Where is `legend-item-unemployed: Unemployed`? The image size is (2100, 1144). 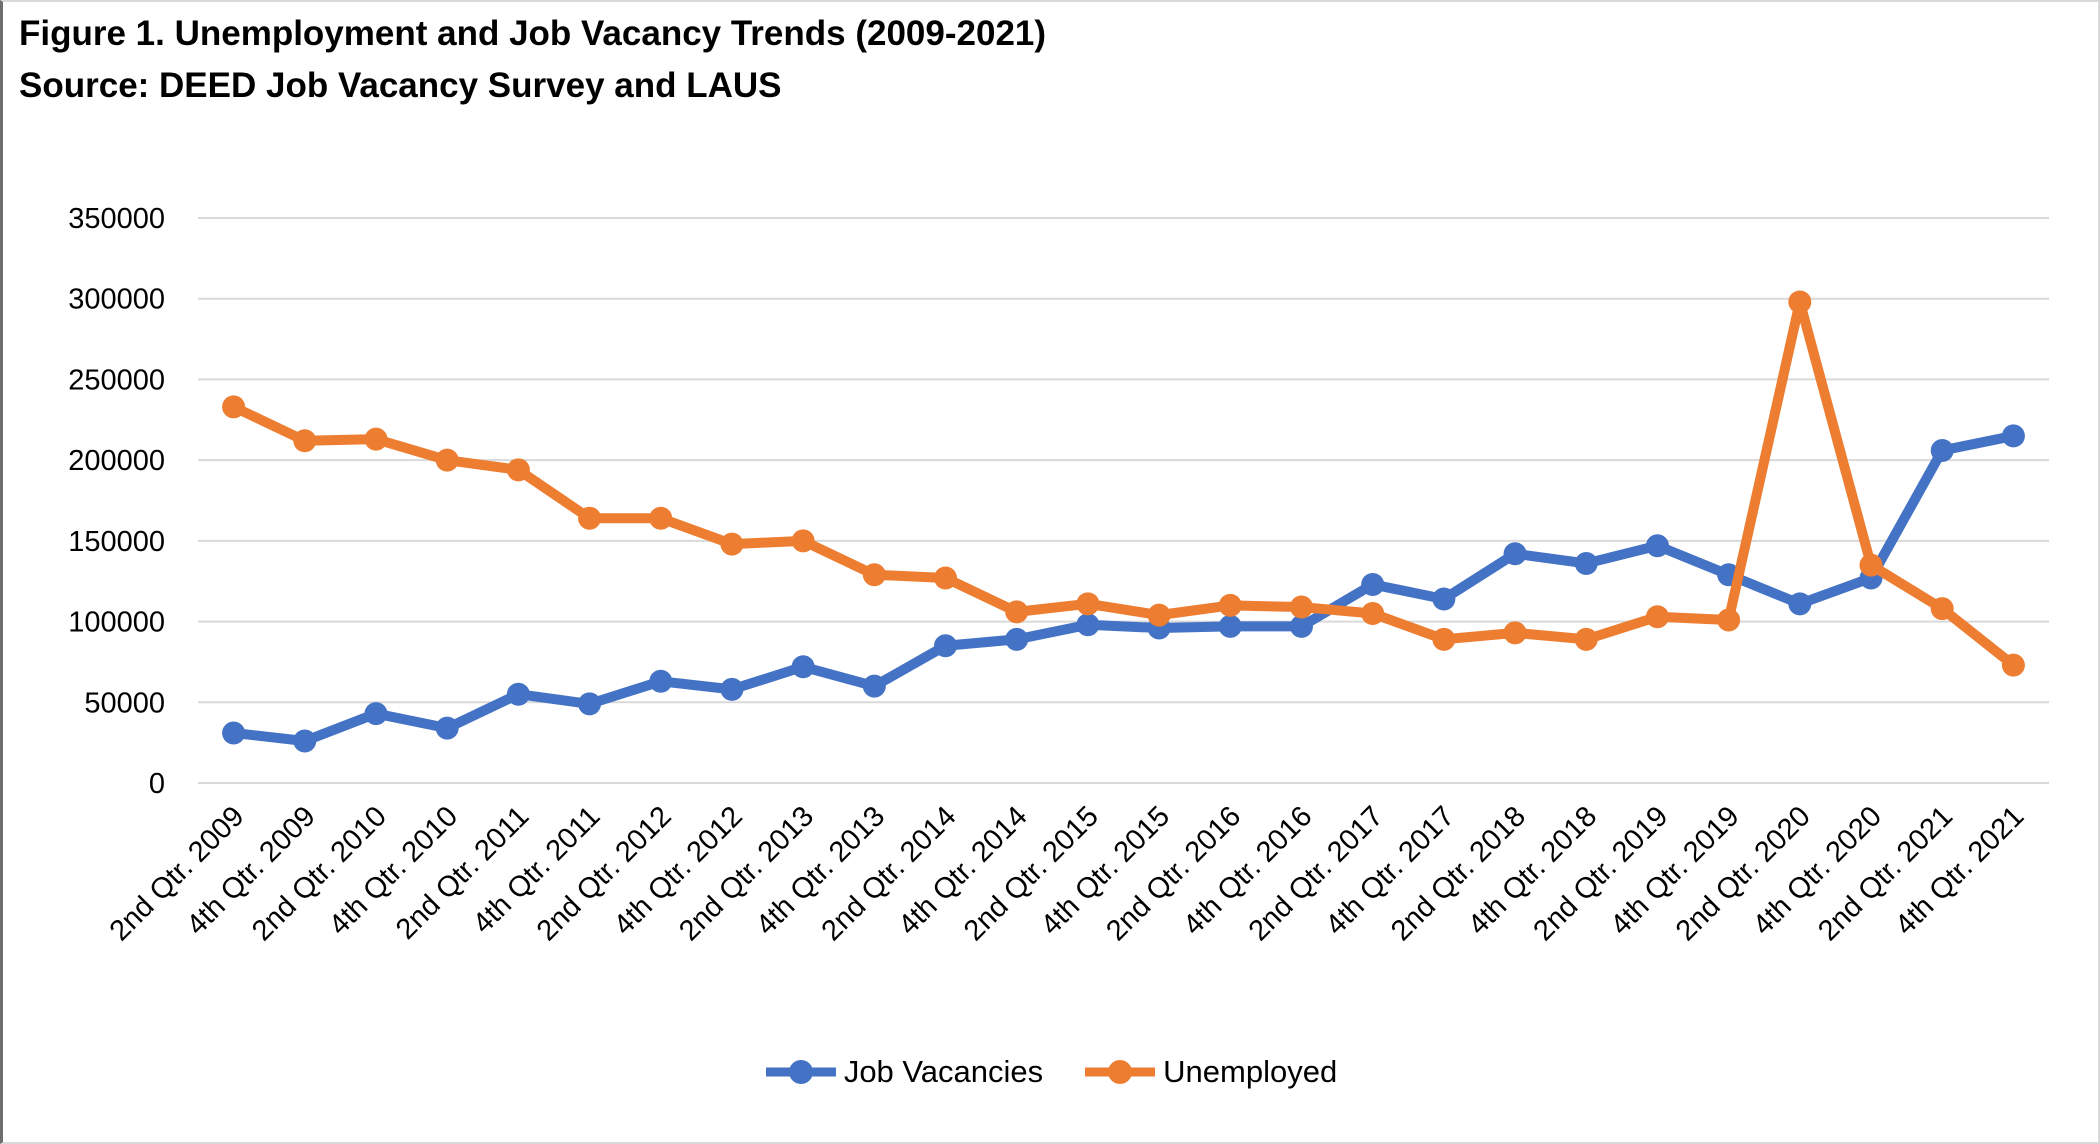
legend-item-unemployed: Unemployed is located at coordinates (1210, 1072).